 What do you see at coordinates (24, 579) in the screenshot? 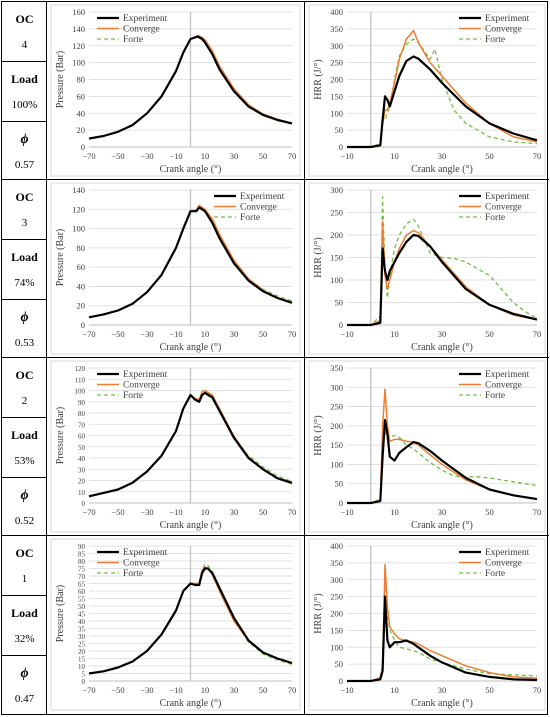
I see `oc-value: 1` at bounding box center [24, 579].